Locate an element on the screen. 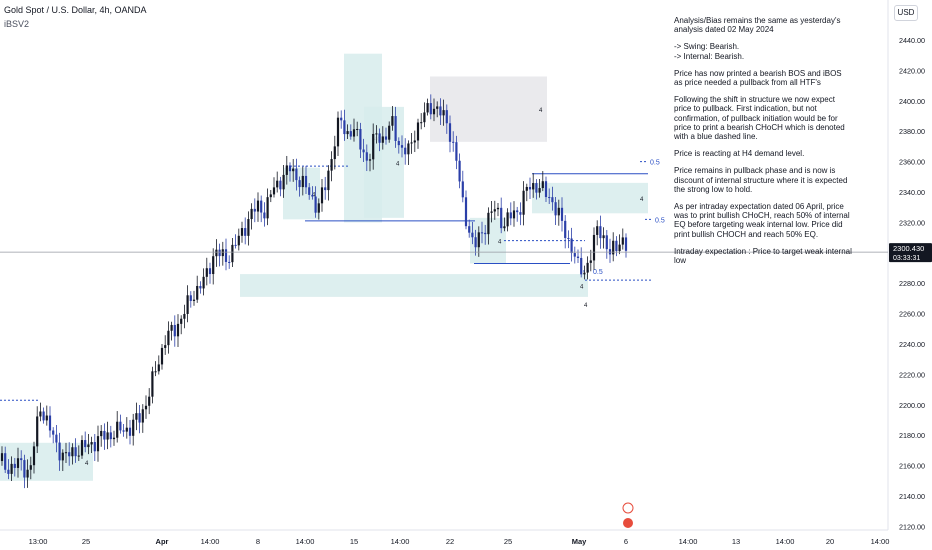  price-tick-label: 2240.00 is located at coordinates (912, 344).